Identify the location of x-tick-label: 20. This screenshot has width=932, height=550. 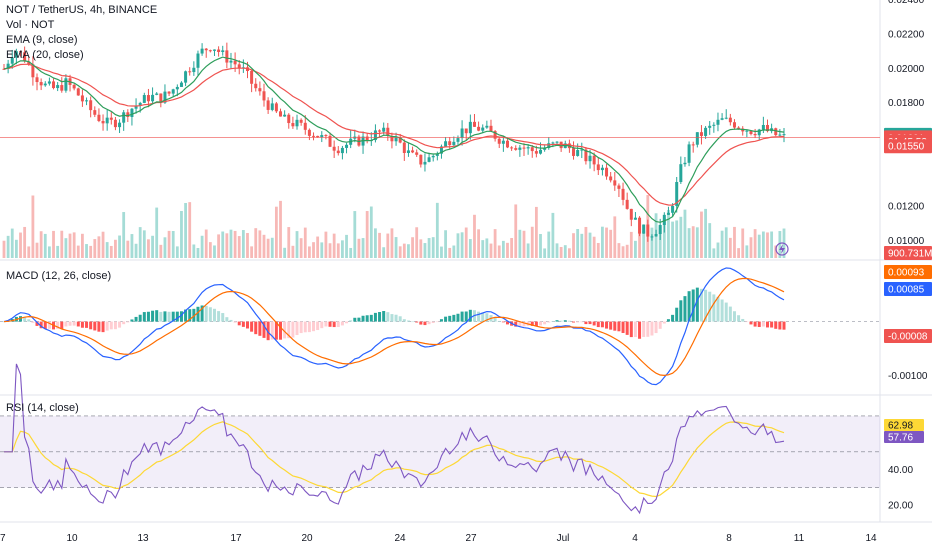
(307, 538).